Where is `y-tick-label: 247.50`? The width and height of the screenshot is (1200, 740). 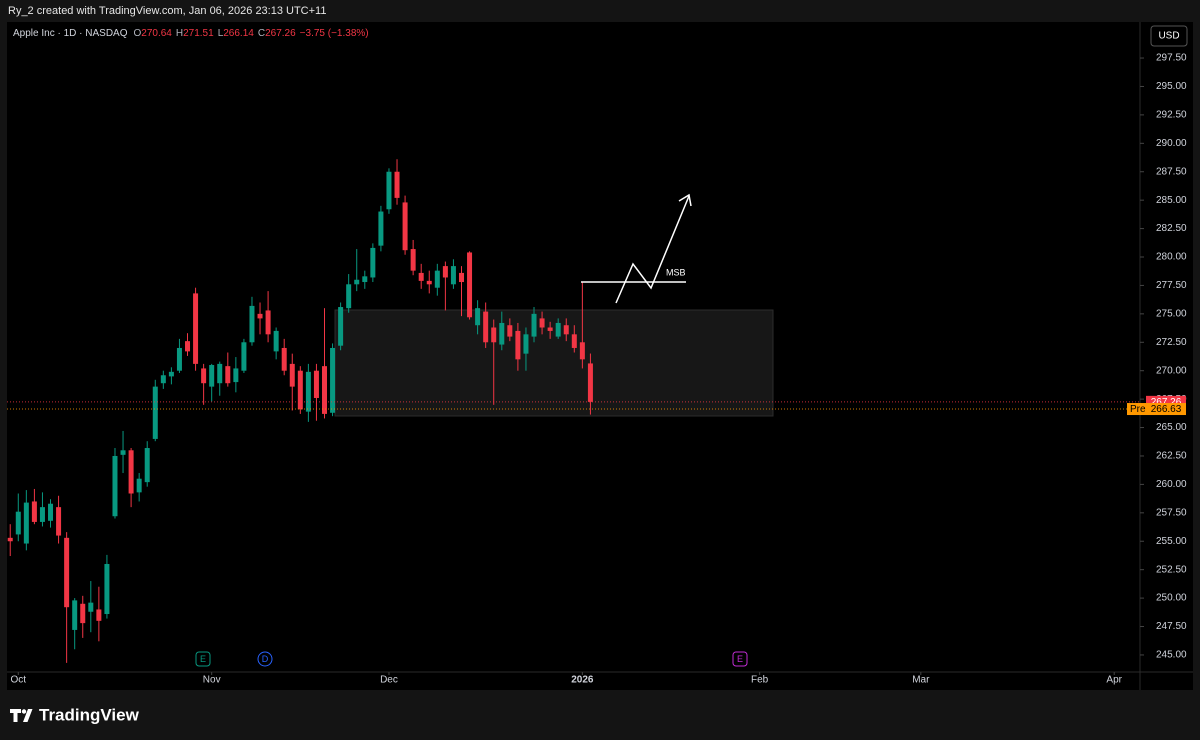 y-tick-label: 247.50 is located at coordinates (1171, 626).